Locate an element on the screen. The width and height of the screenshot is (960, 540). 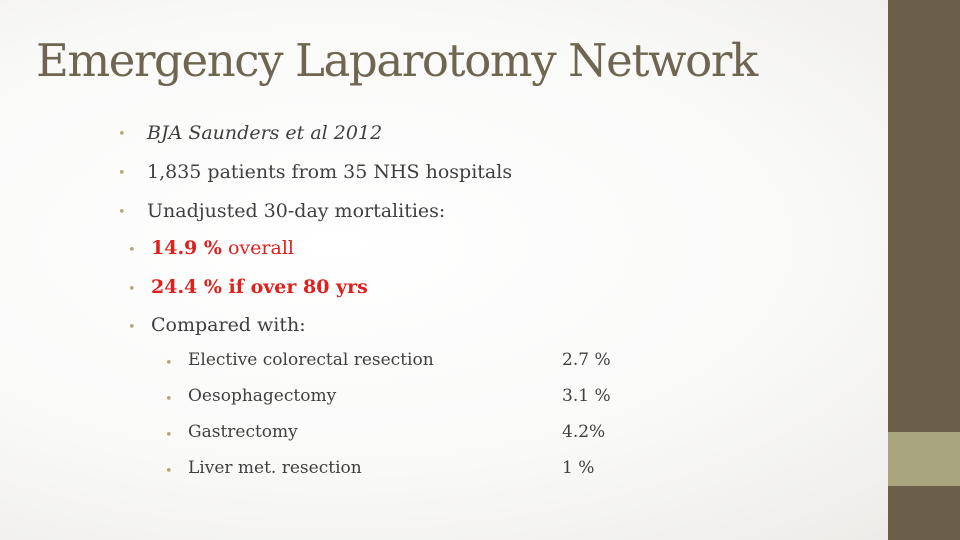
comparison-procedure: Elective colorectal resection is located at coordinates (311, 360).